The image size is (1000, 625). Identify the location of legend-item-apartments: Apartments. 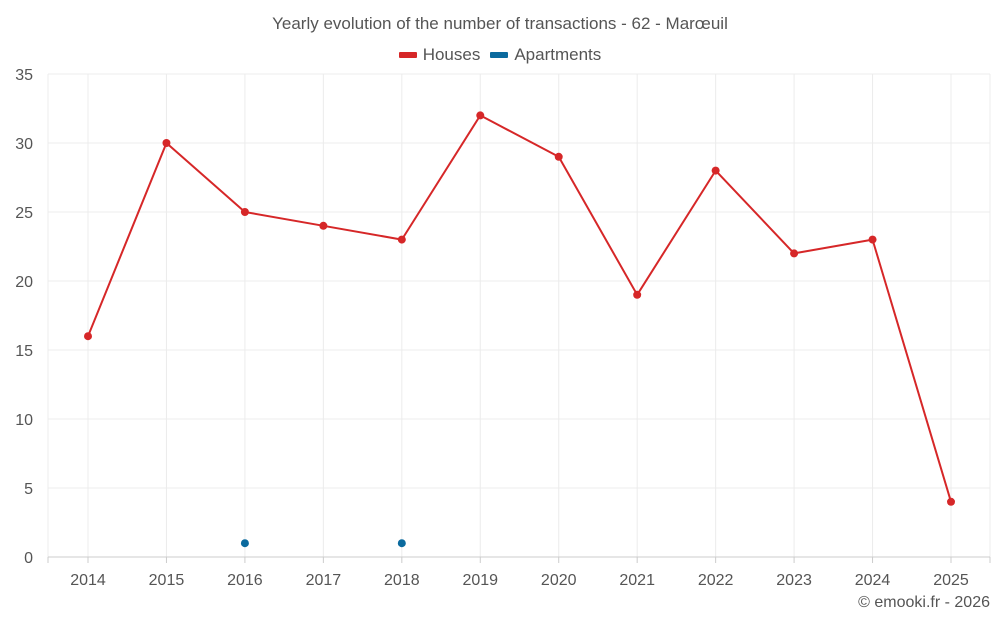
(545, 55).